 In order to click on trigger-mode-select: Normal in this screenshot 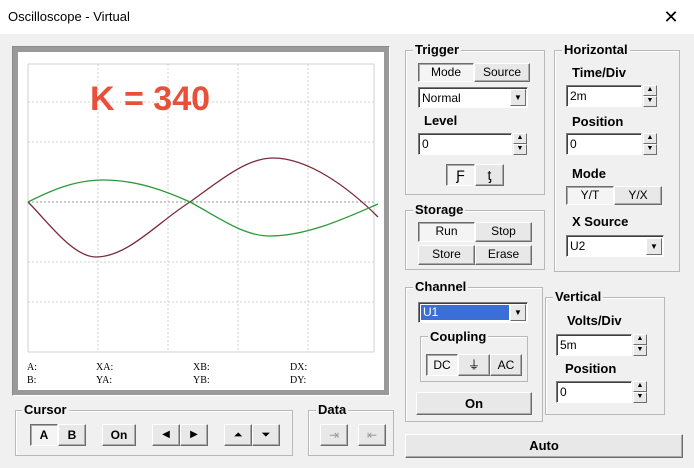, I will do `click(473, 97)`.